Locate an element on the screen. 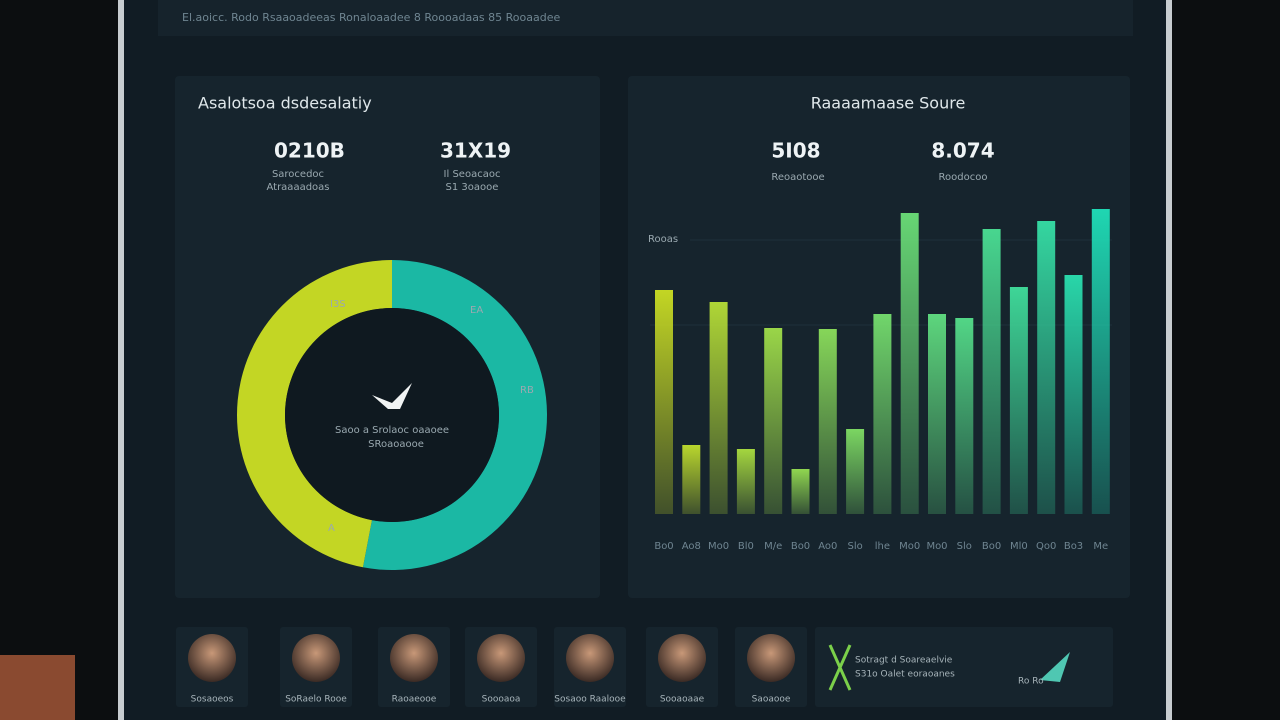  x-tick-label: Bl0 is located at coordinates (746, 546).